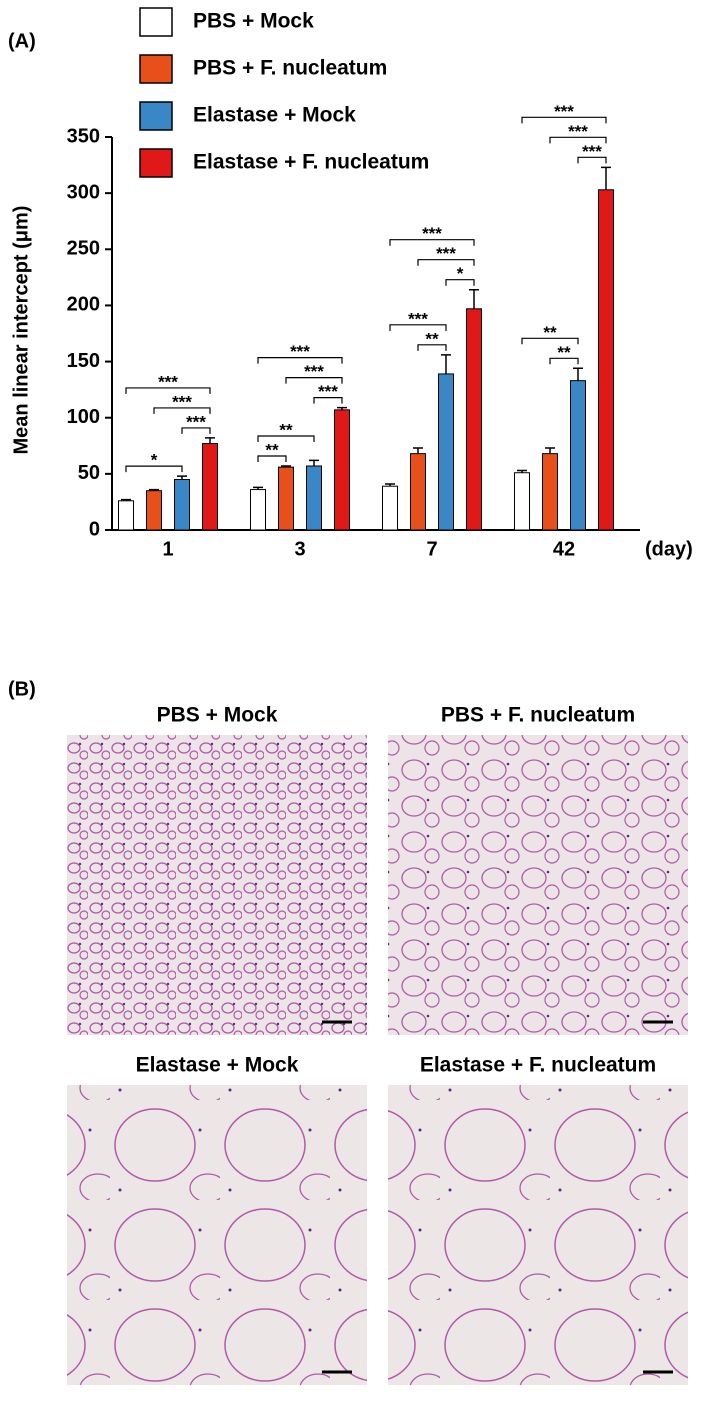 This screenshot has width=709, height=1411. What do you see at coordinates (290, 68) in the screenshot?
I see `legend-label: PBS + F. nucleatum` at bounding box center [290, 68].